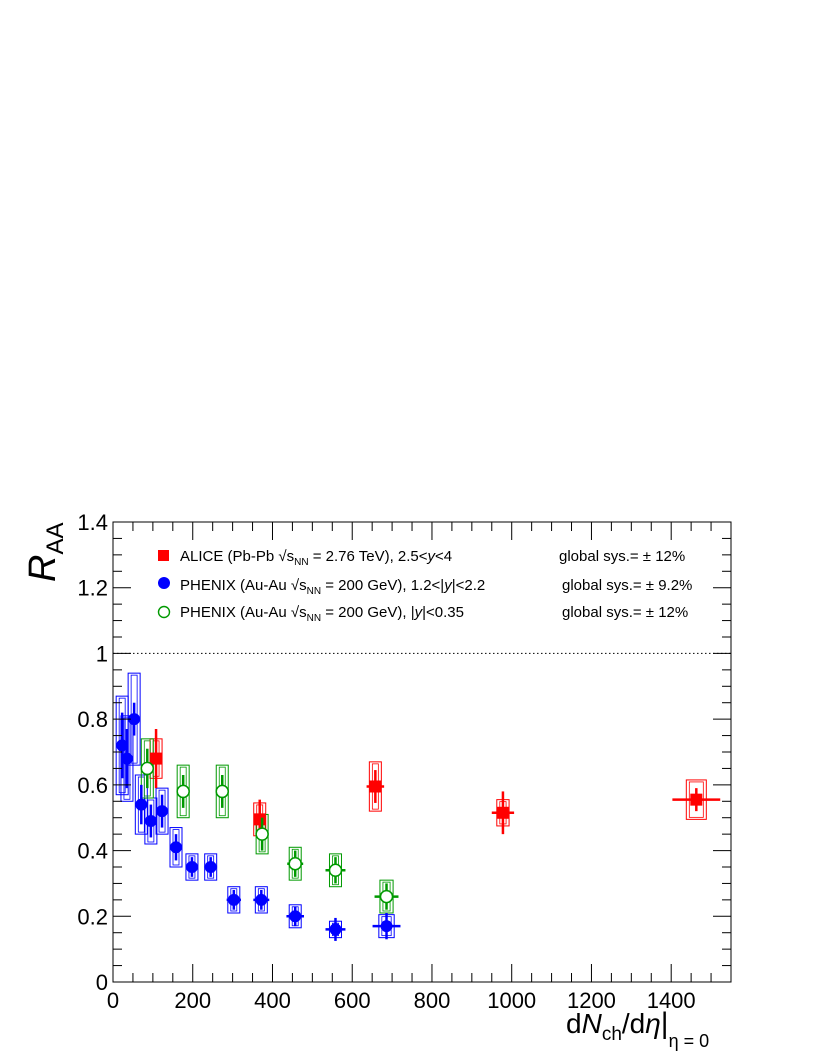  What do you see at coordinates (92, 522) in the screenshot?
I see `y-tick-label: 1.4` at bounding box center [92, 522].